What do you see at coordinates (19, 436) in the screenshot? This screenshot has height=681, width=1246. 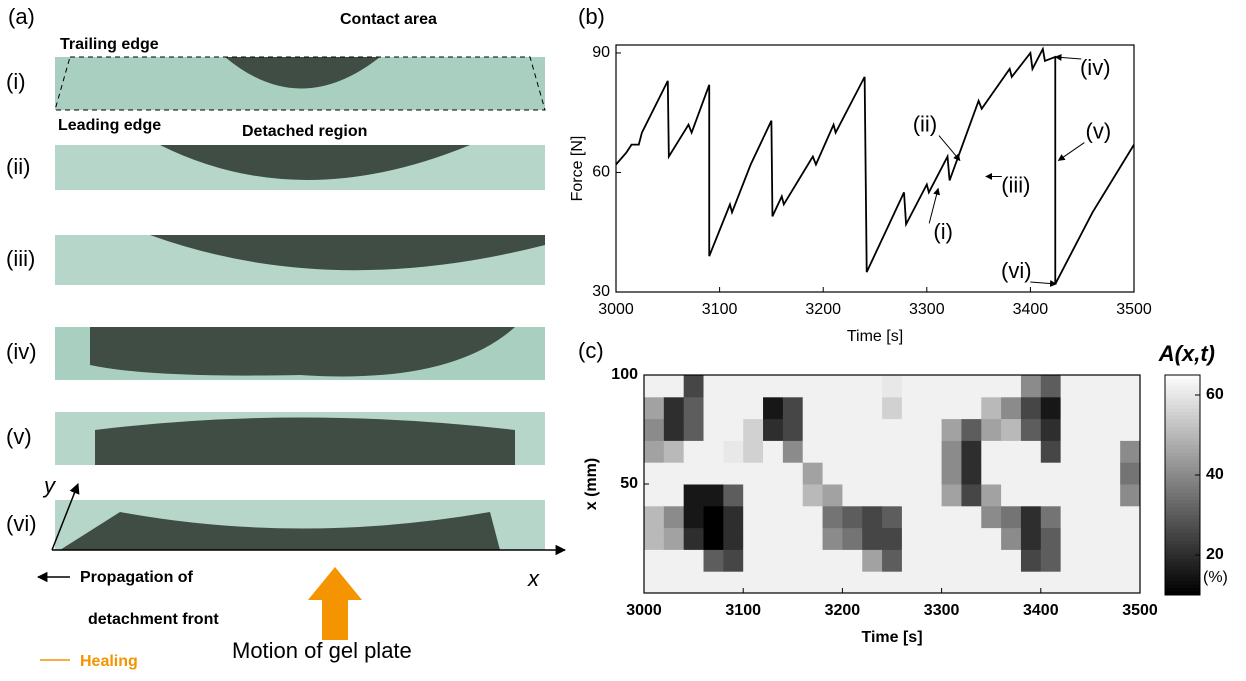 I see `strip-label: (v)` at bounding box center [19, 436].